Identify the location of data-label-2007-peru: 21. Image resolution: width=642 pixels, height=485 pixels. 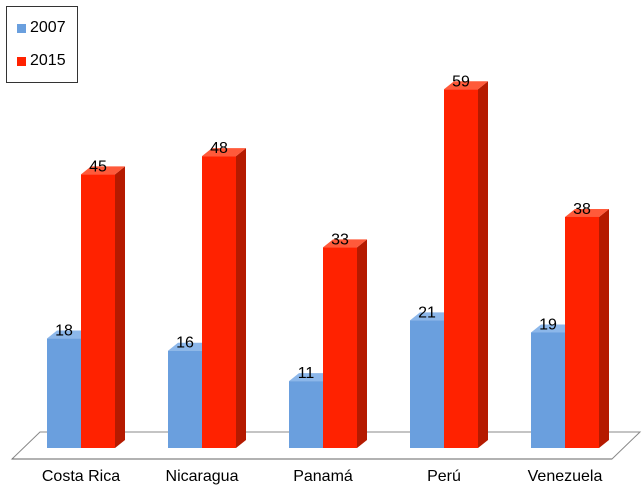
(427, 312).